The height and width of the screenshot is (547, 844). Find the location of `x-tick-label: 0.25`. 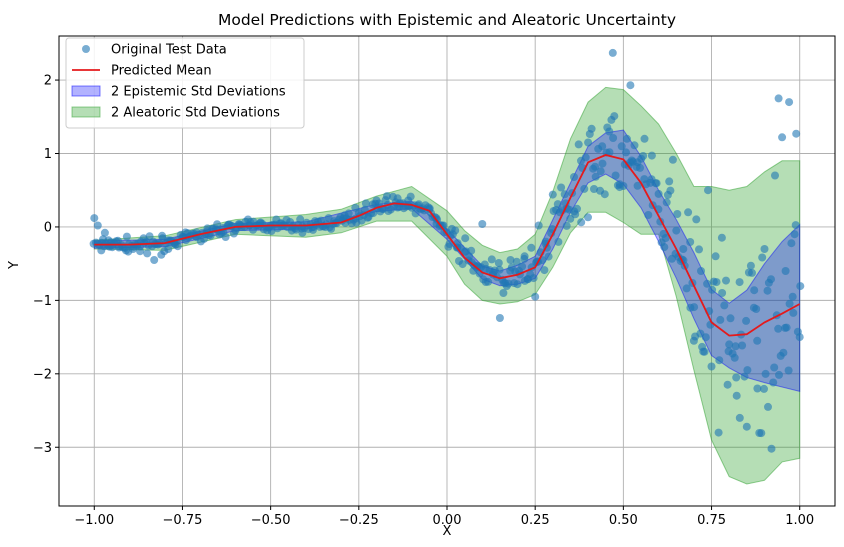

x-tick-label: 0.25 is located at coordinates (535, 520).